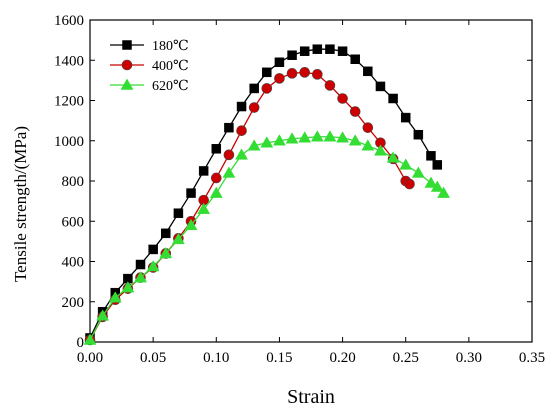  Describe the element at coordinates (532, 358) in the screenshot. I see `x-tick-label: 0.35` at that location.